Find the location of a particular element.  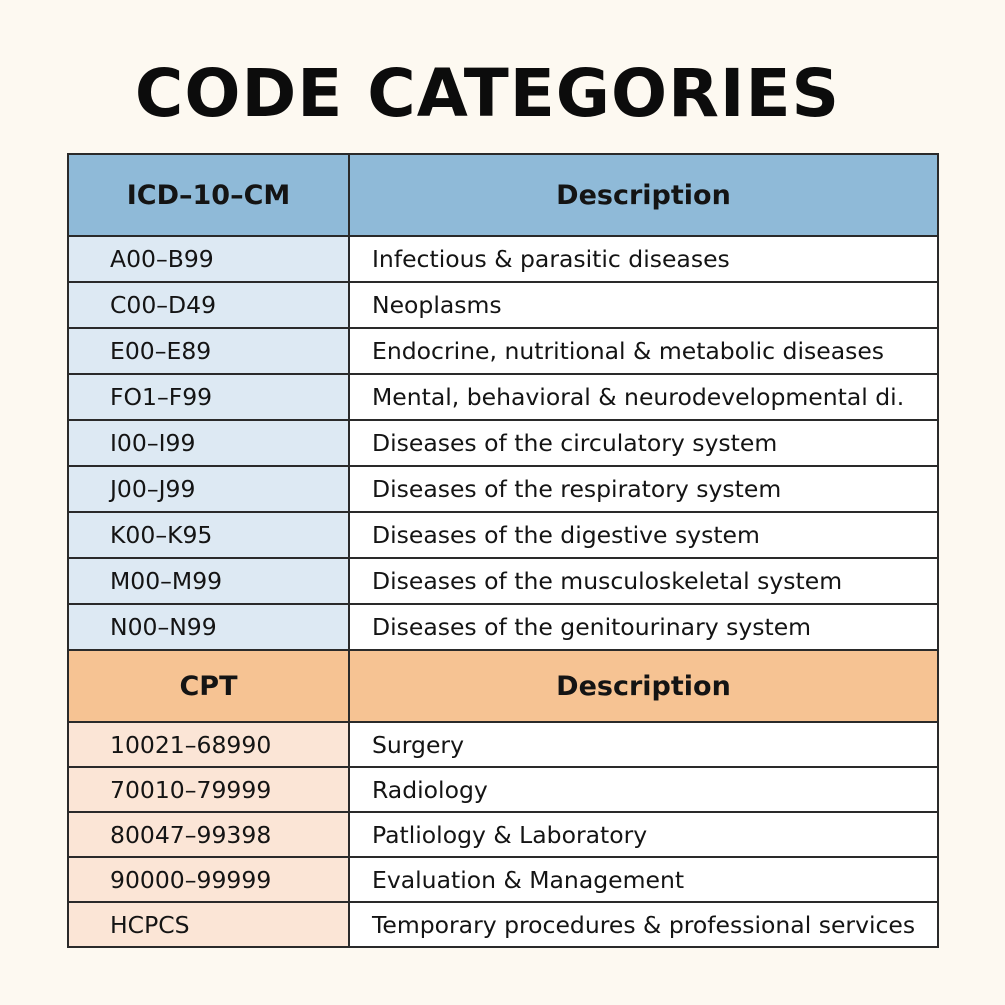

cpt-description-cell: Evaluation & Management is located at coordinates (643, 879).